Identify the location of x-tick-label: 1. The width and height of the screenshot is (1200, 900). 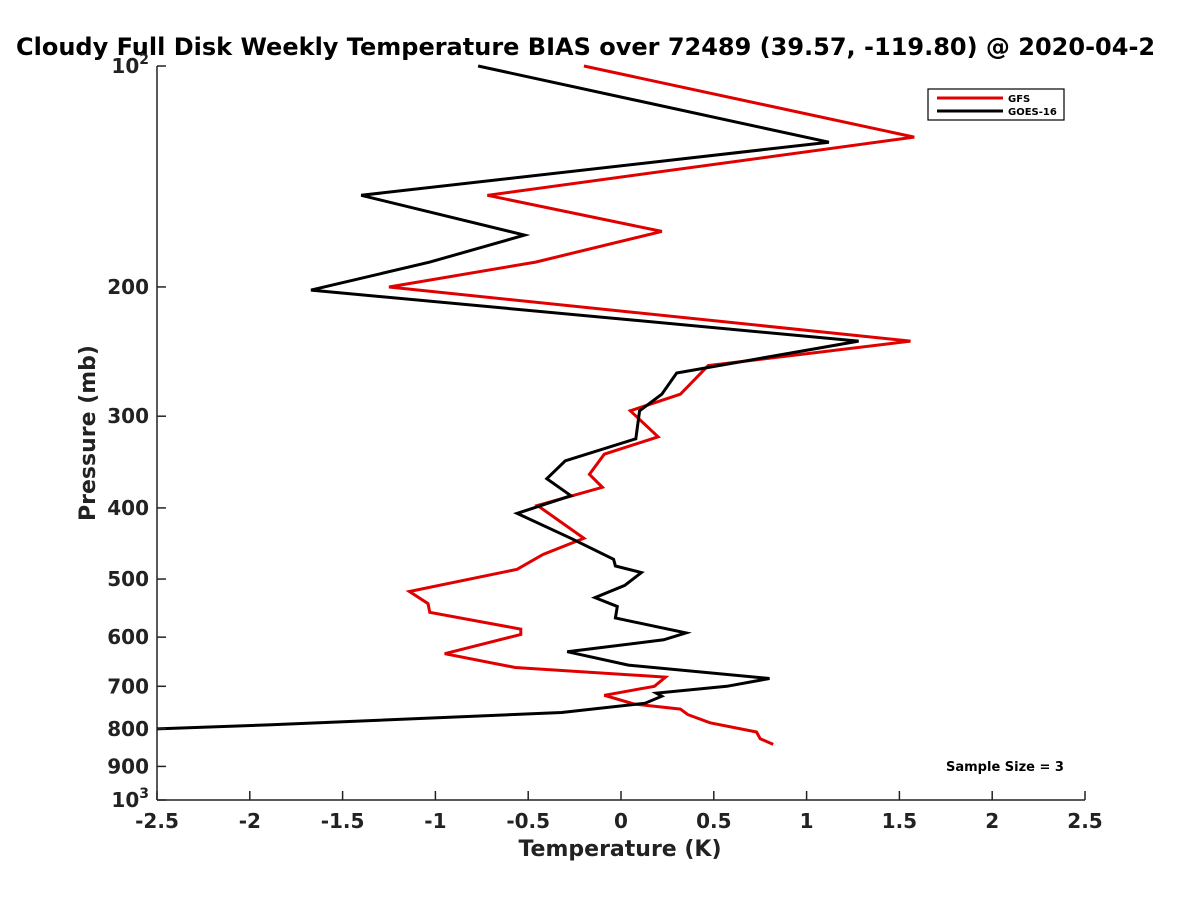
(807, 821).